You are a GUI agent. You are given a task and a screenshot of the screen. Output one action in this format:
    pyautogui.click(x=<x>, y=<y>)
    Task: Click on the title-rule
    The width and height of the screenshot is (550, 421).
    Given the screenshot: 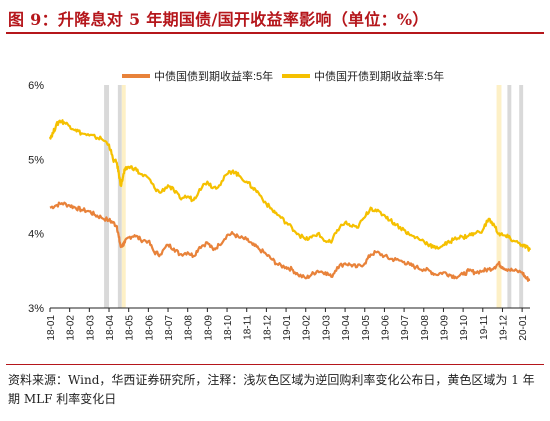 What is the action you would take?
    pyautogui.click(x=275, y=33)
    